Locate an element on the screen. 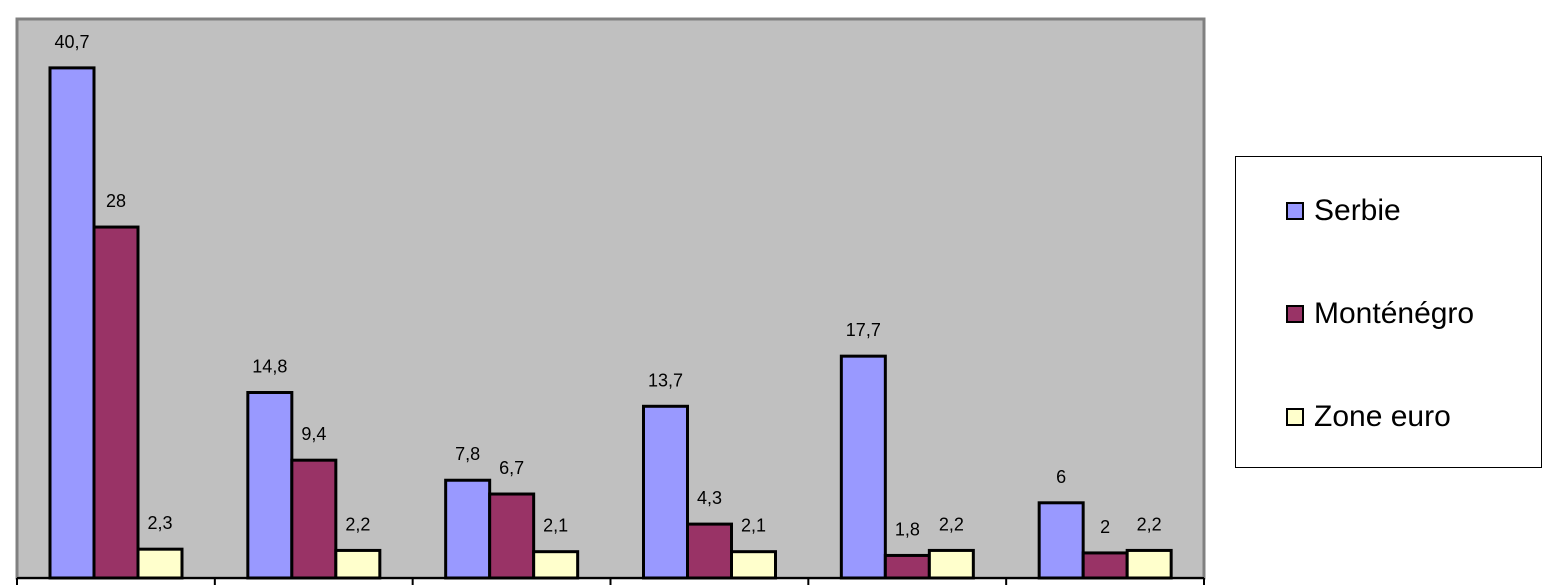  legend: Serbie Monténégro Zone euro is located at coordinates (1388, 312).